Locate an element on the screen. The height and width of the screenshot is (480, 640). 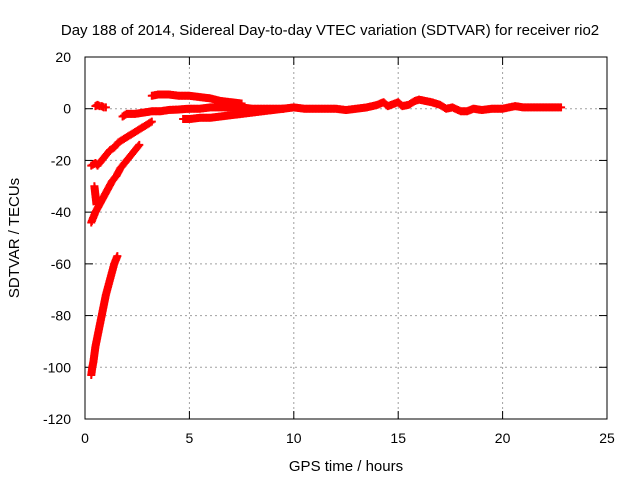
y-tick-label: -20 is located at coordinates (61, 160).